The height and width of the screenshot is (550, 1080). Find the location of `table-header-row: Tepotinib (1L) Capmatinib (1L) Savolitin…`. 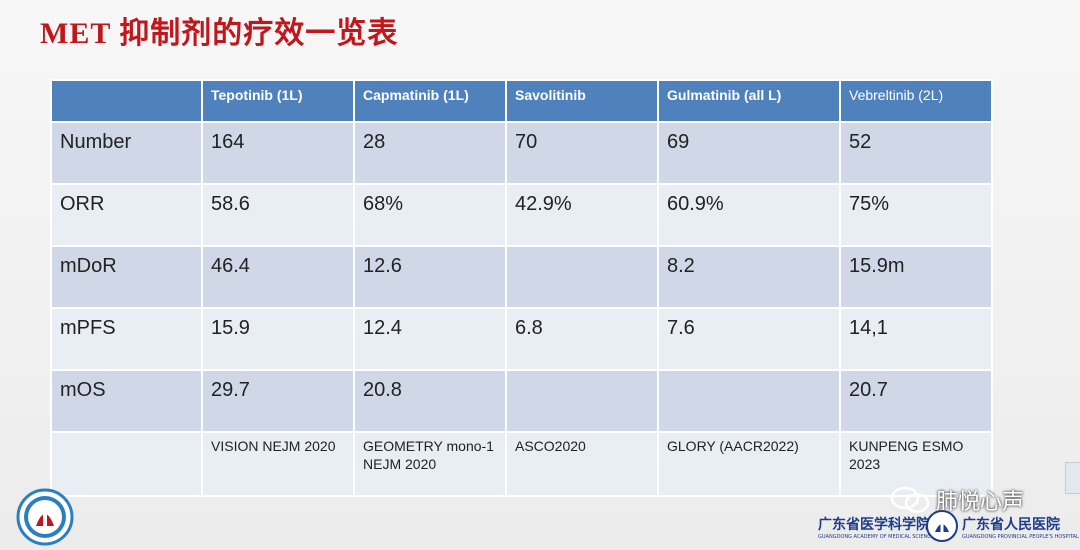

table-header-row: Tepotinib (1L) Capmatinib (1L) Savolitin… is located at coordinates (521, 101).